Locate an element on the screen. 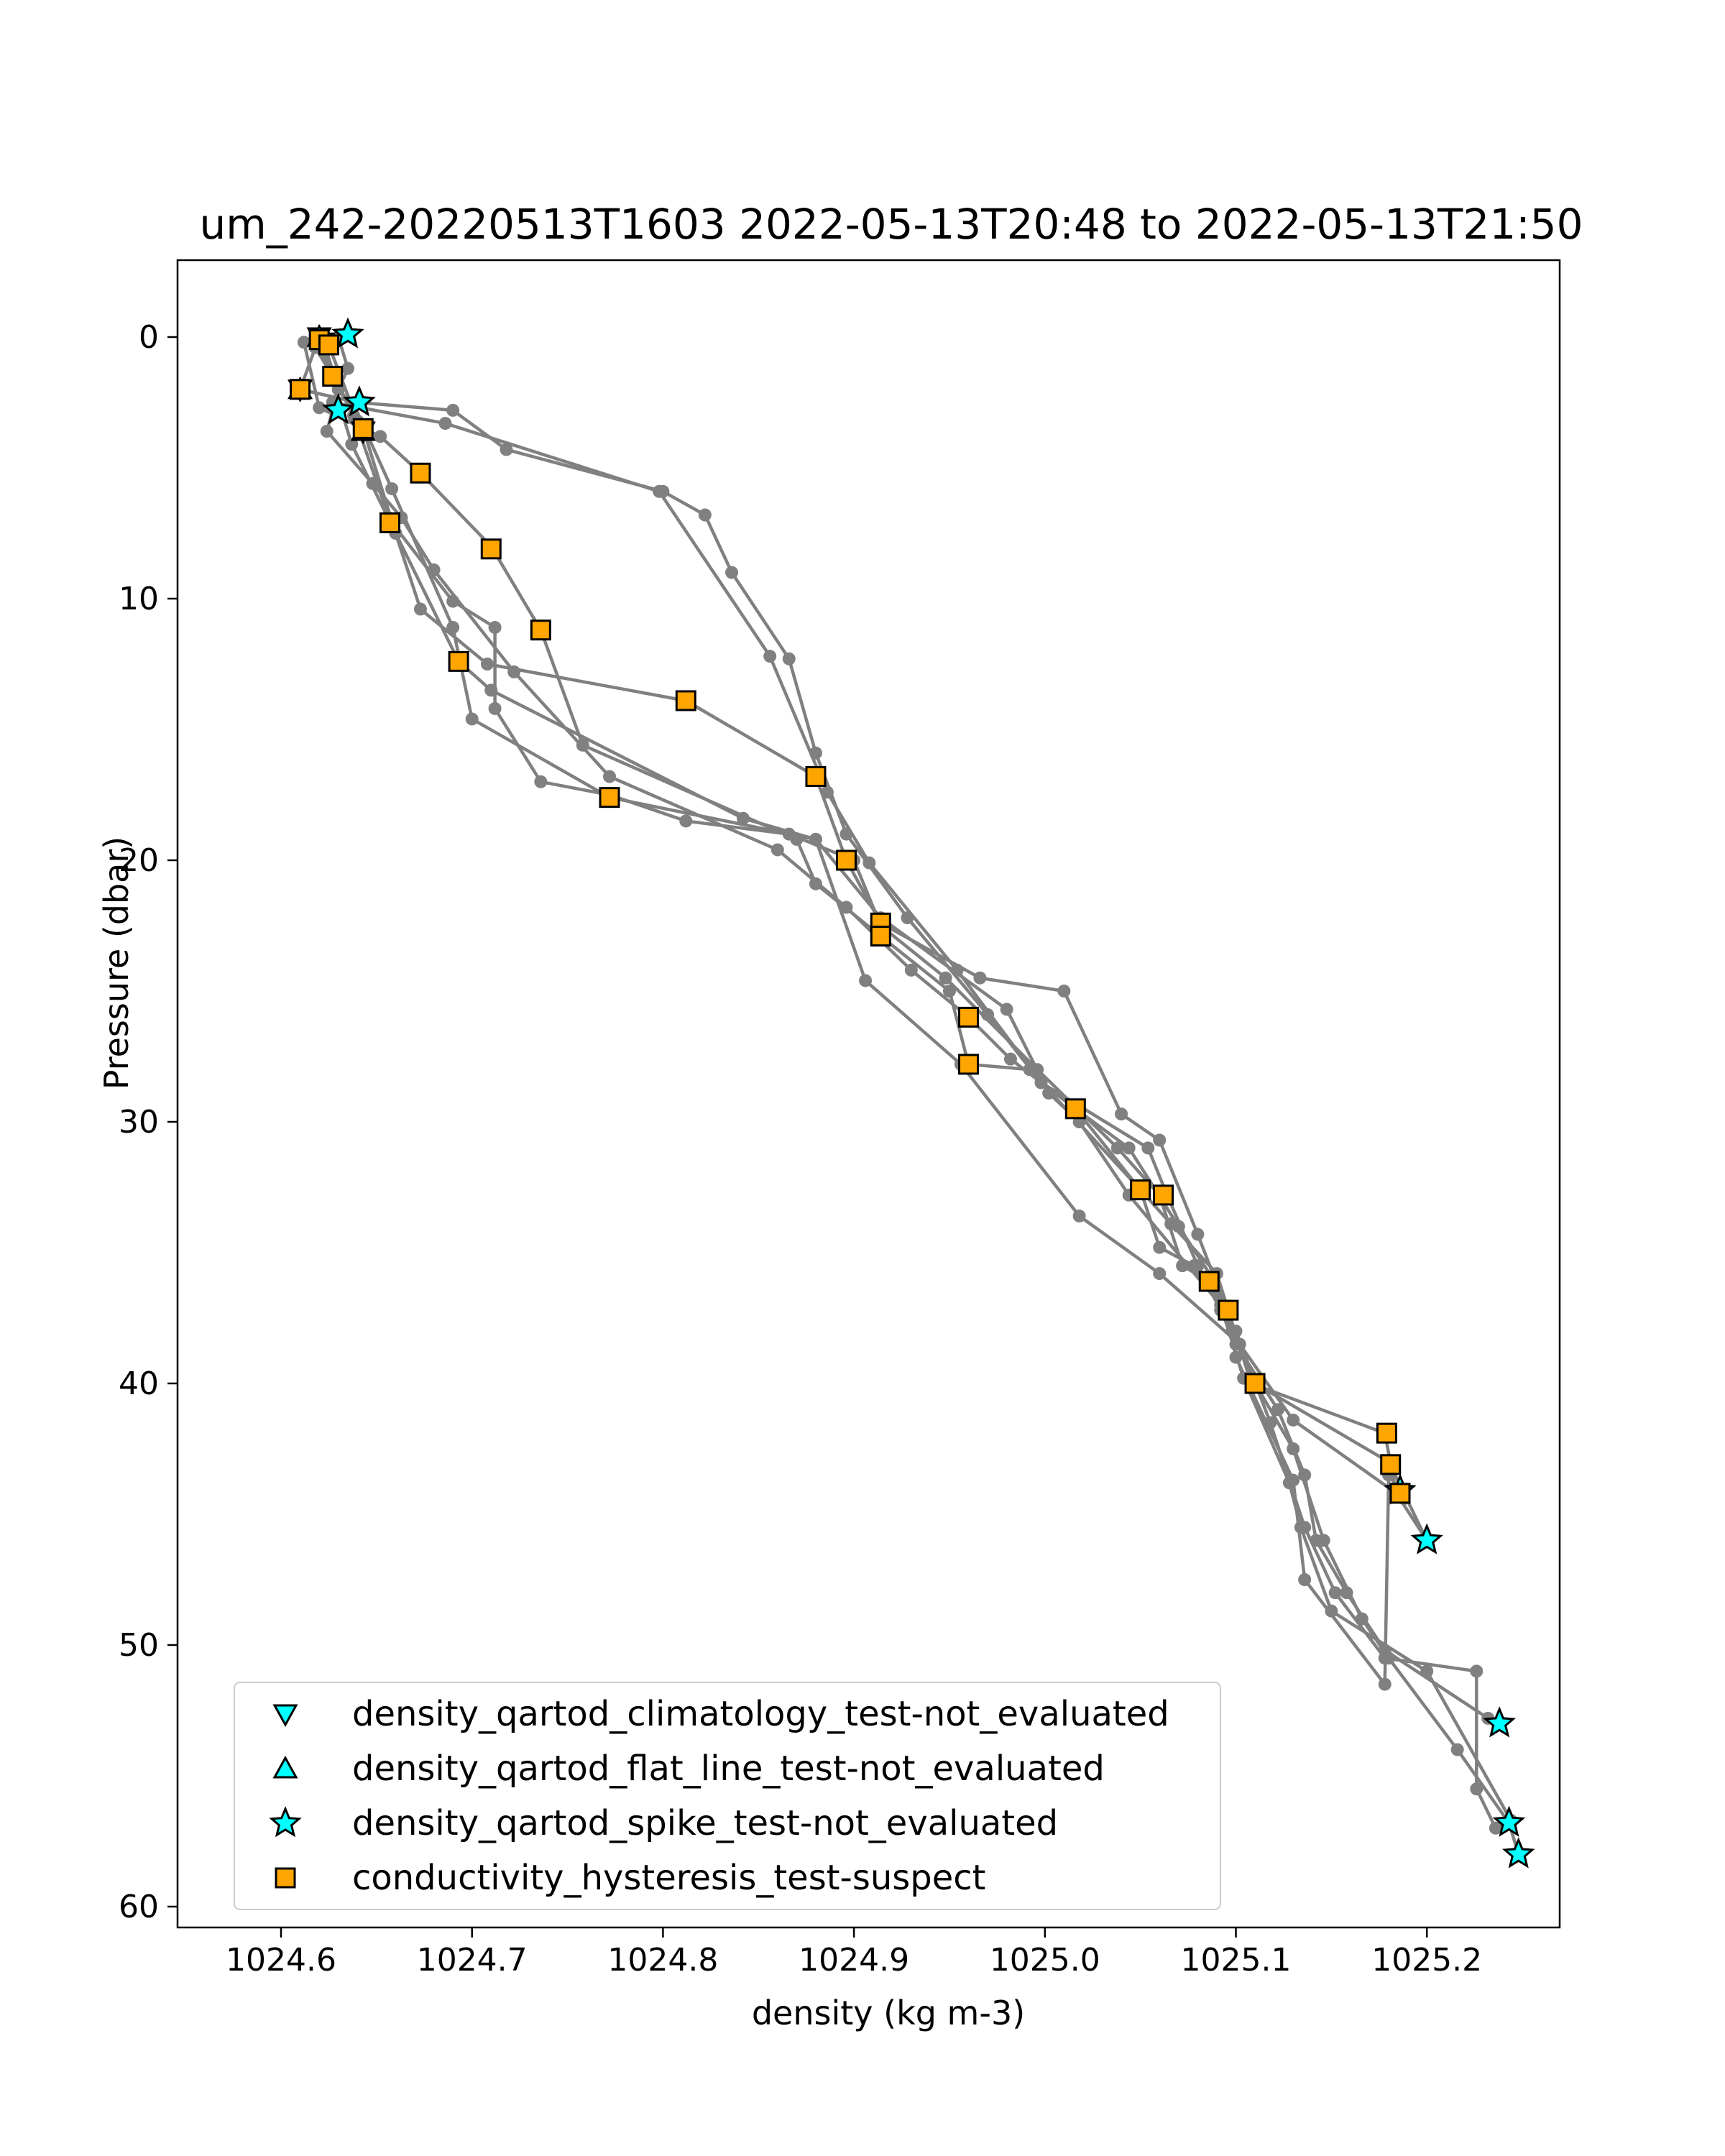 Image resolution: width=1725 pixels, height=2156 pixels. x-tick-label: 1025.1 is located at coordinates (1236, 1960).